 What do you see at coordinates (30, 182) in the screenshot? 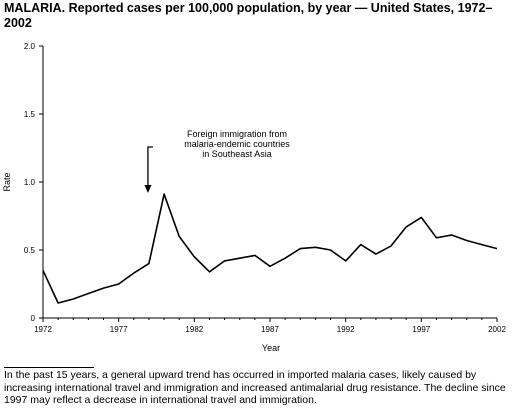
I see `y-tick-label: 1.0` at bounding box center [30, 182].